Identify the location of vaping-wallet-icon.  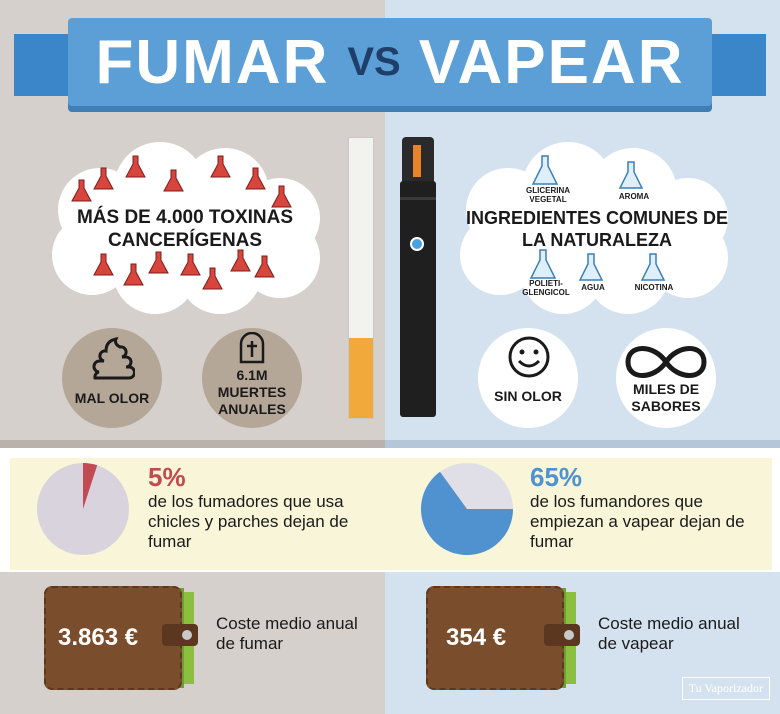
(503, 638).